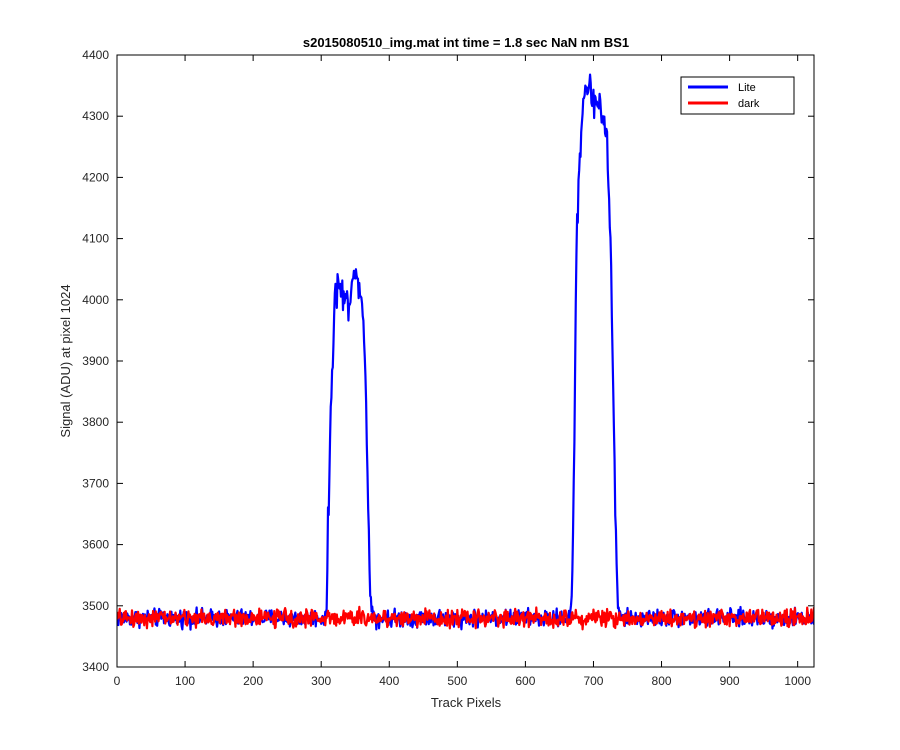 The width and height of the screenshot is (900, 750). I want to click on x-axis-label: Track Pixels, so click(466, 702).